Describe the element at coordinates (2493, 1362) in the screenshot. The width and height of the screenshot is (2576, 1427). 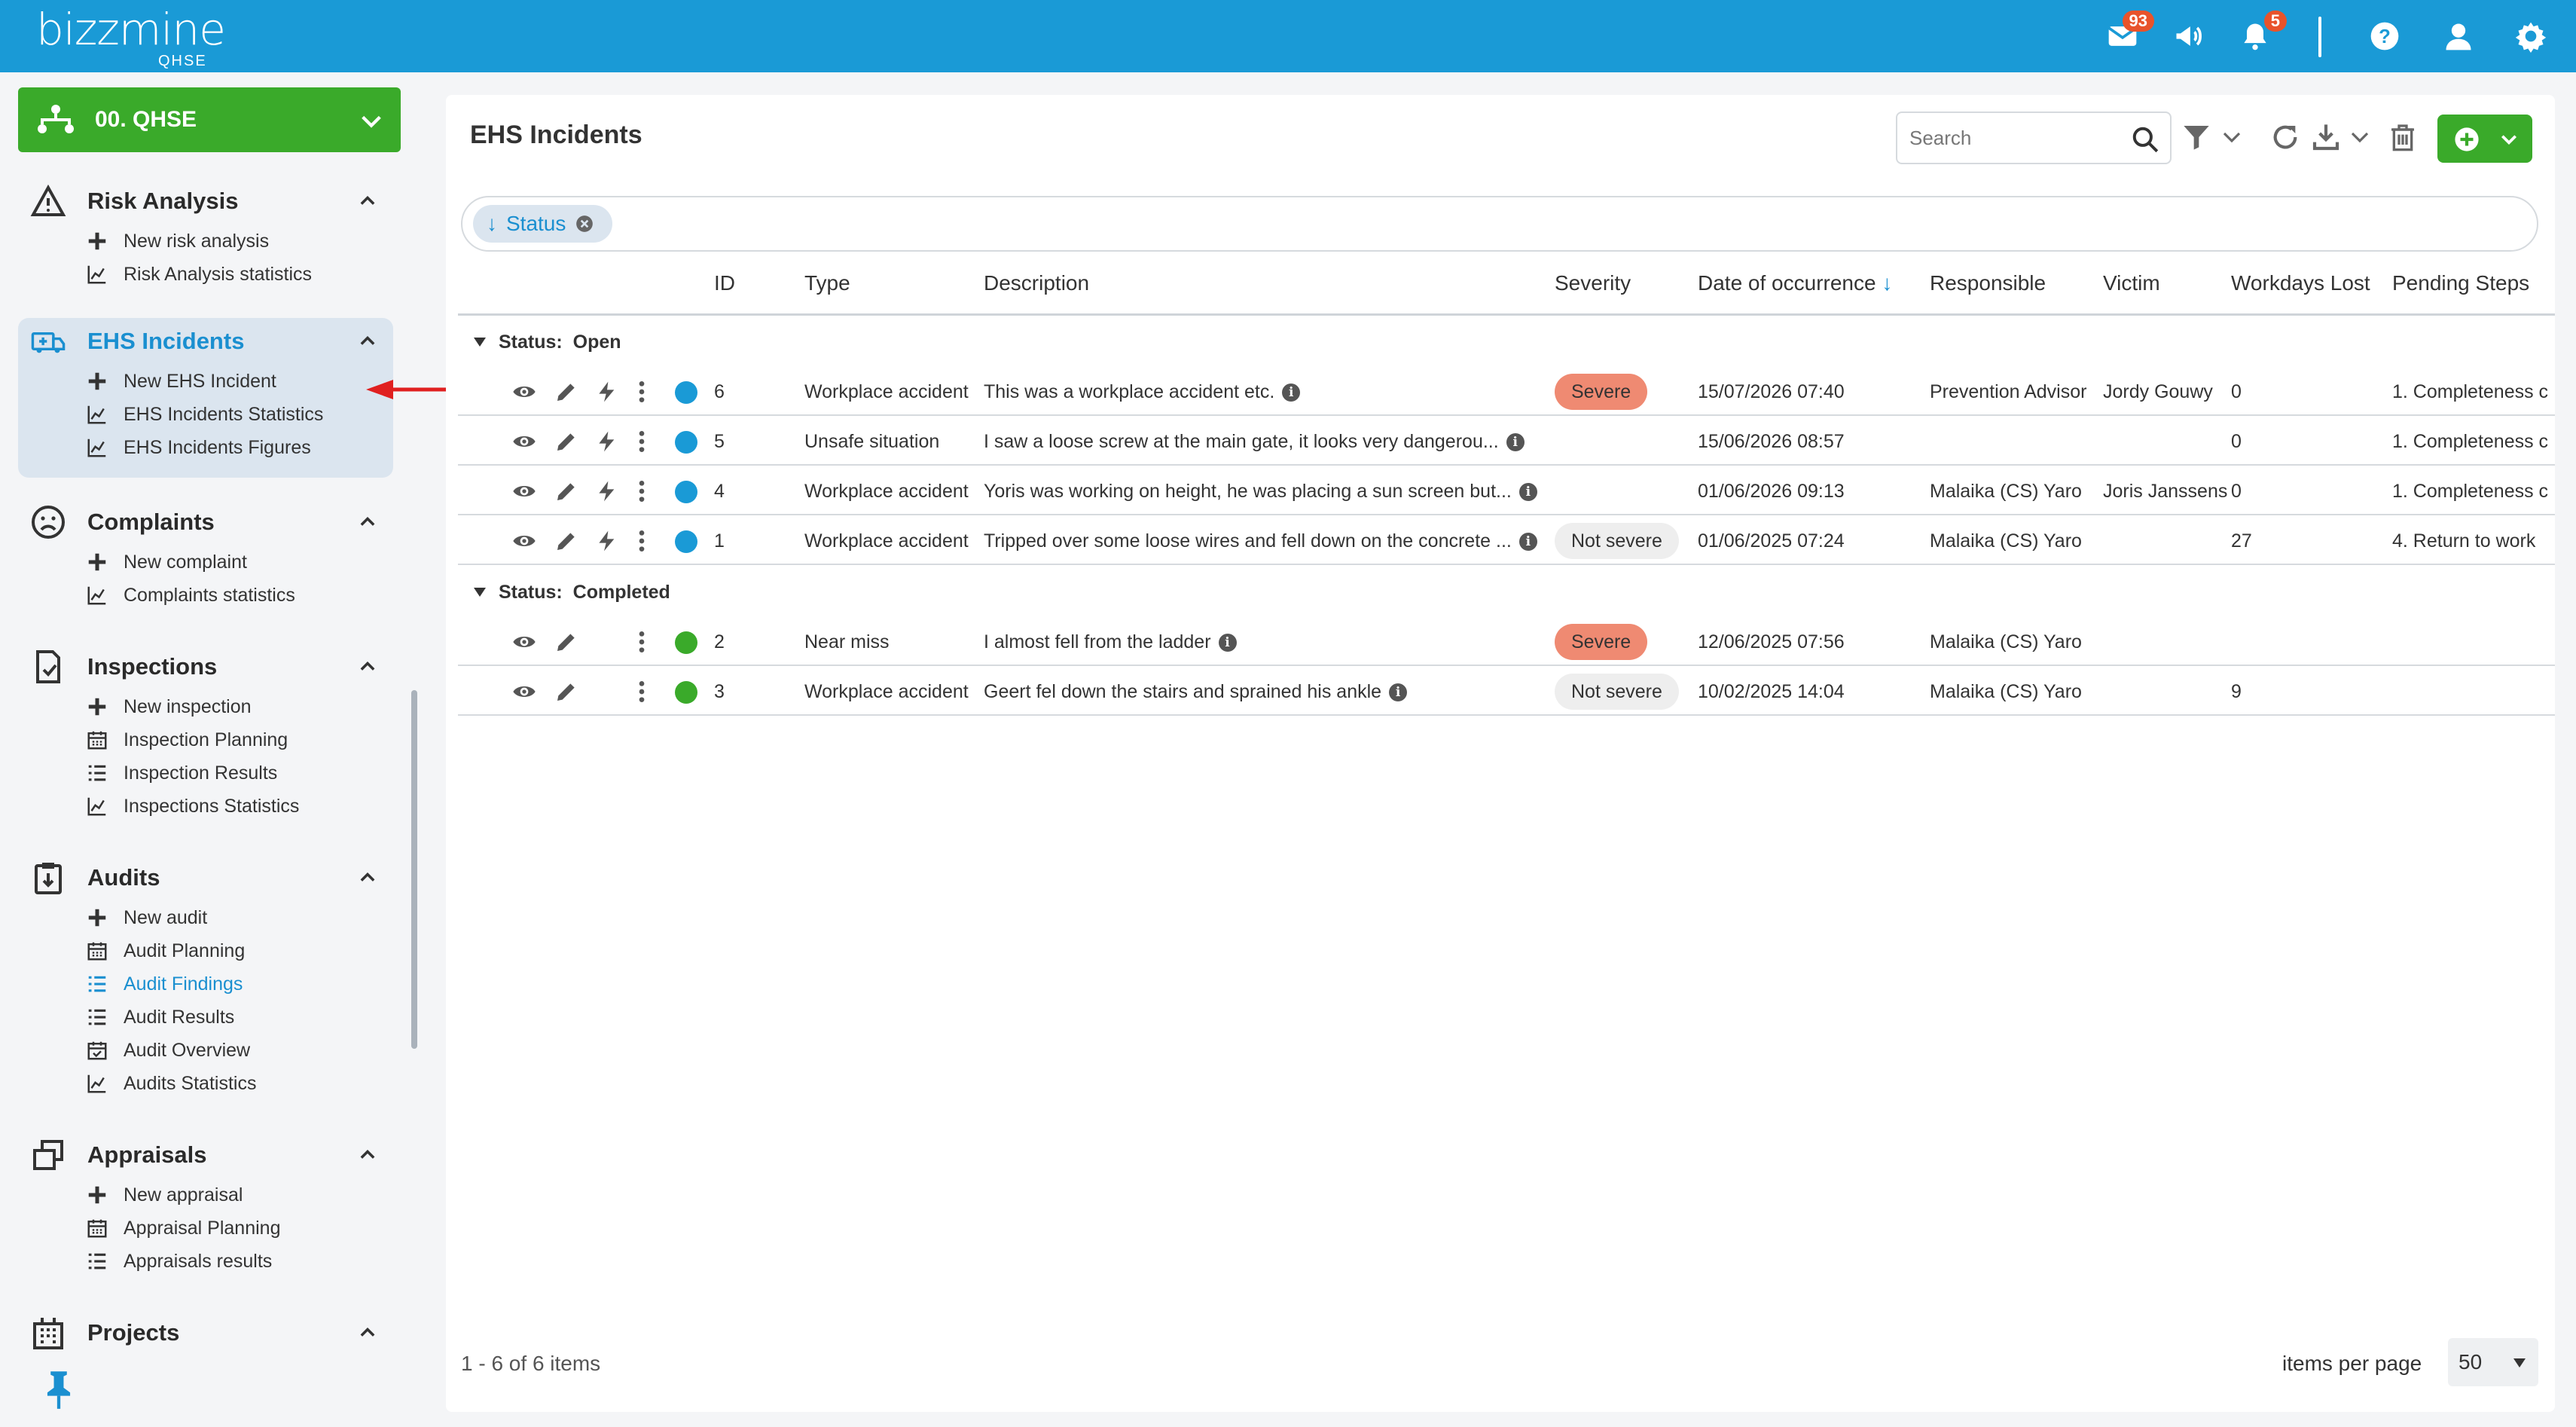
I see `items-per-page-select: 50` at that location.